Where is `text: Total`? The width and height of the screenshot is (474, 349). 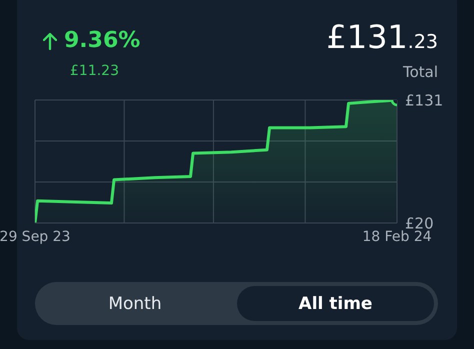
text: Total is located at coordinates (420, 72).